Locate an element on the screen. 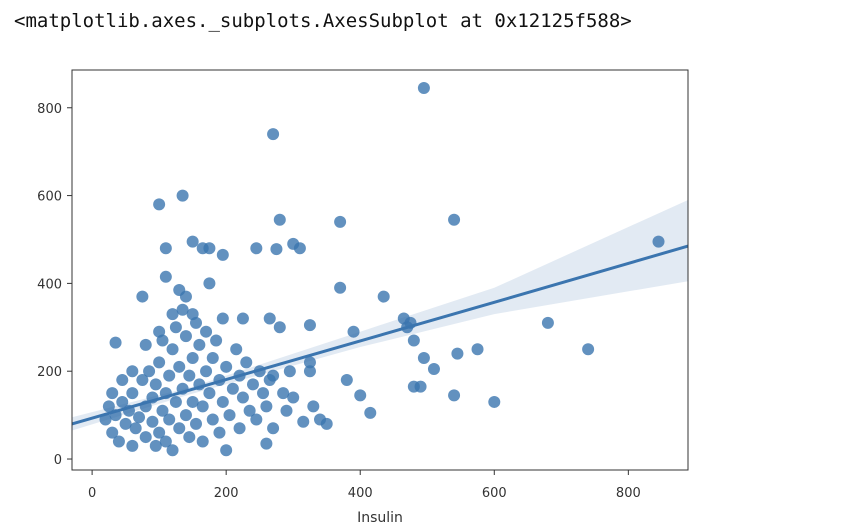 This screenshot has height=528, width=852. x-tick-label: 800 is located at coordinates (628, 493).